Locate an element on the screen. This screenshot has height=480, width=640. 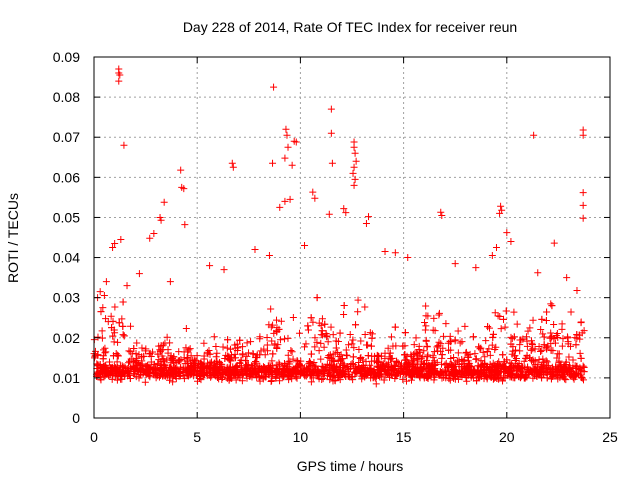
x-axis-label: GPS time / hours is located at coordinates (350, 466).